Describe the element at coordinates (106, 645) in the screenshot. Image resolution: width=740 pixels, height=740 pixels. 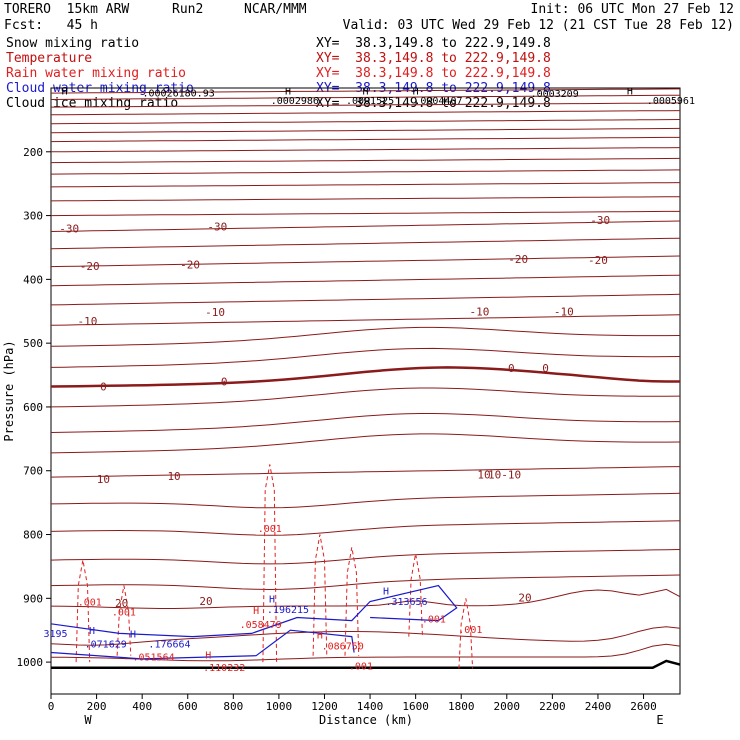
I see `cloud-water-label: .071629` at that location.